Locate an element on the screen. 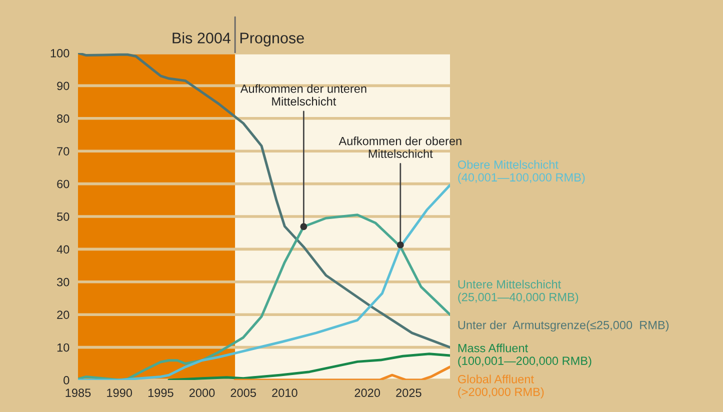 This screenshot has height=412, width=723. x-tick-label: 1995 is located at coordinates (161, 393).